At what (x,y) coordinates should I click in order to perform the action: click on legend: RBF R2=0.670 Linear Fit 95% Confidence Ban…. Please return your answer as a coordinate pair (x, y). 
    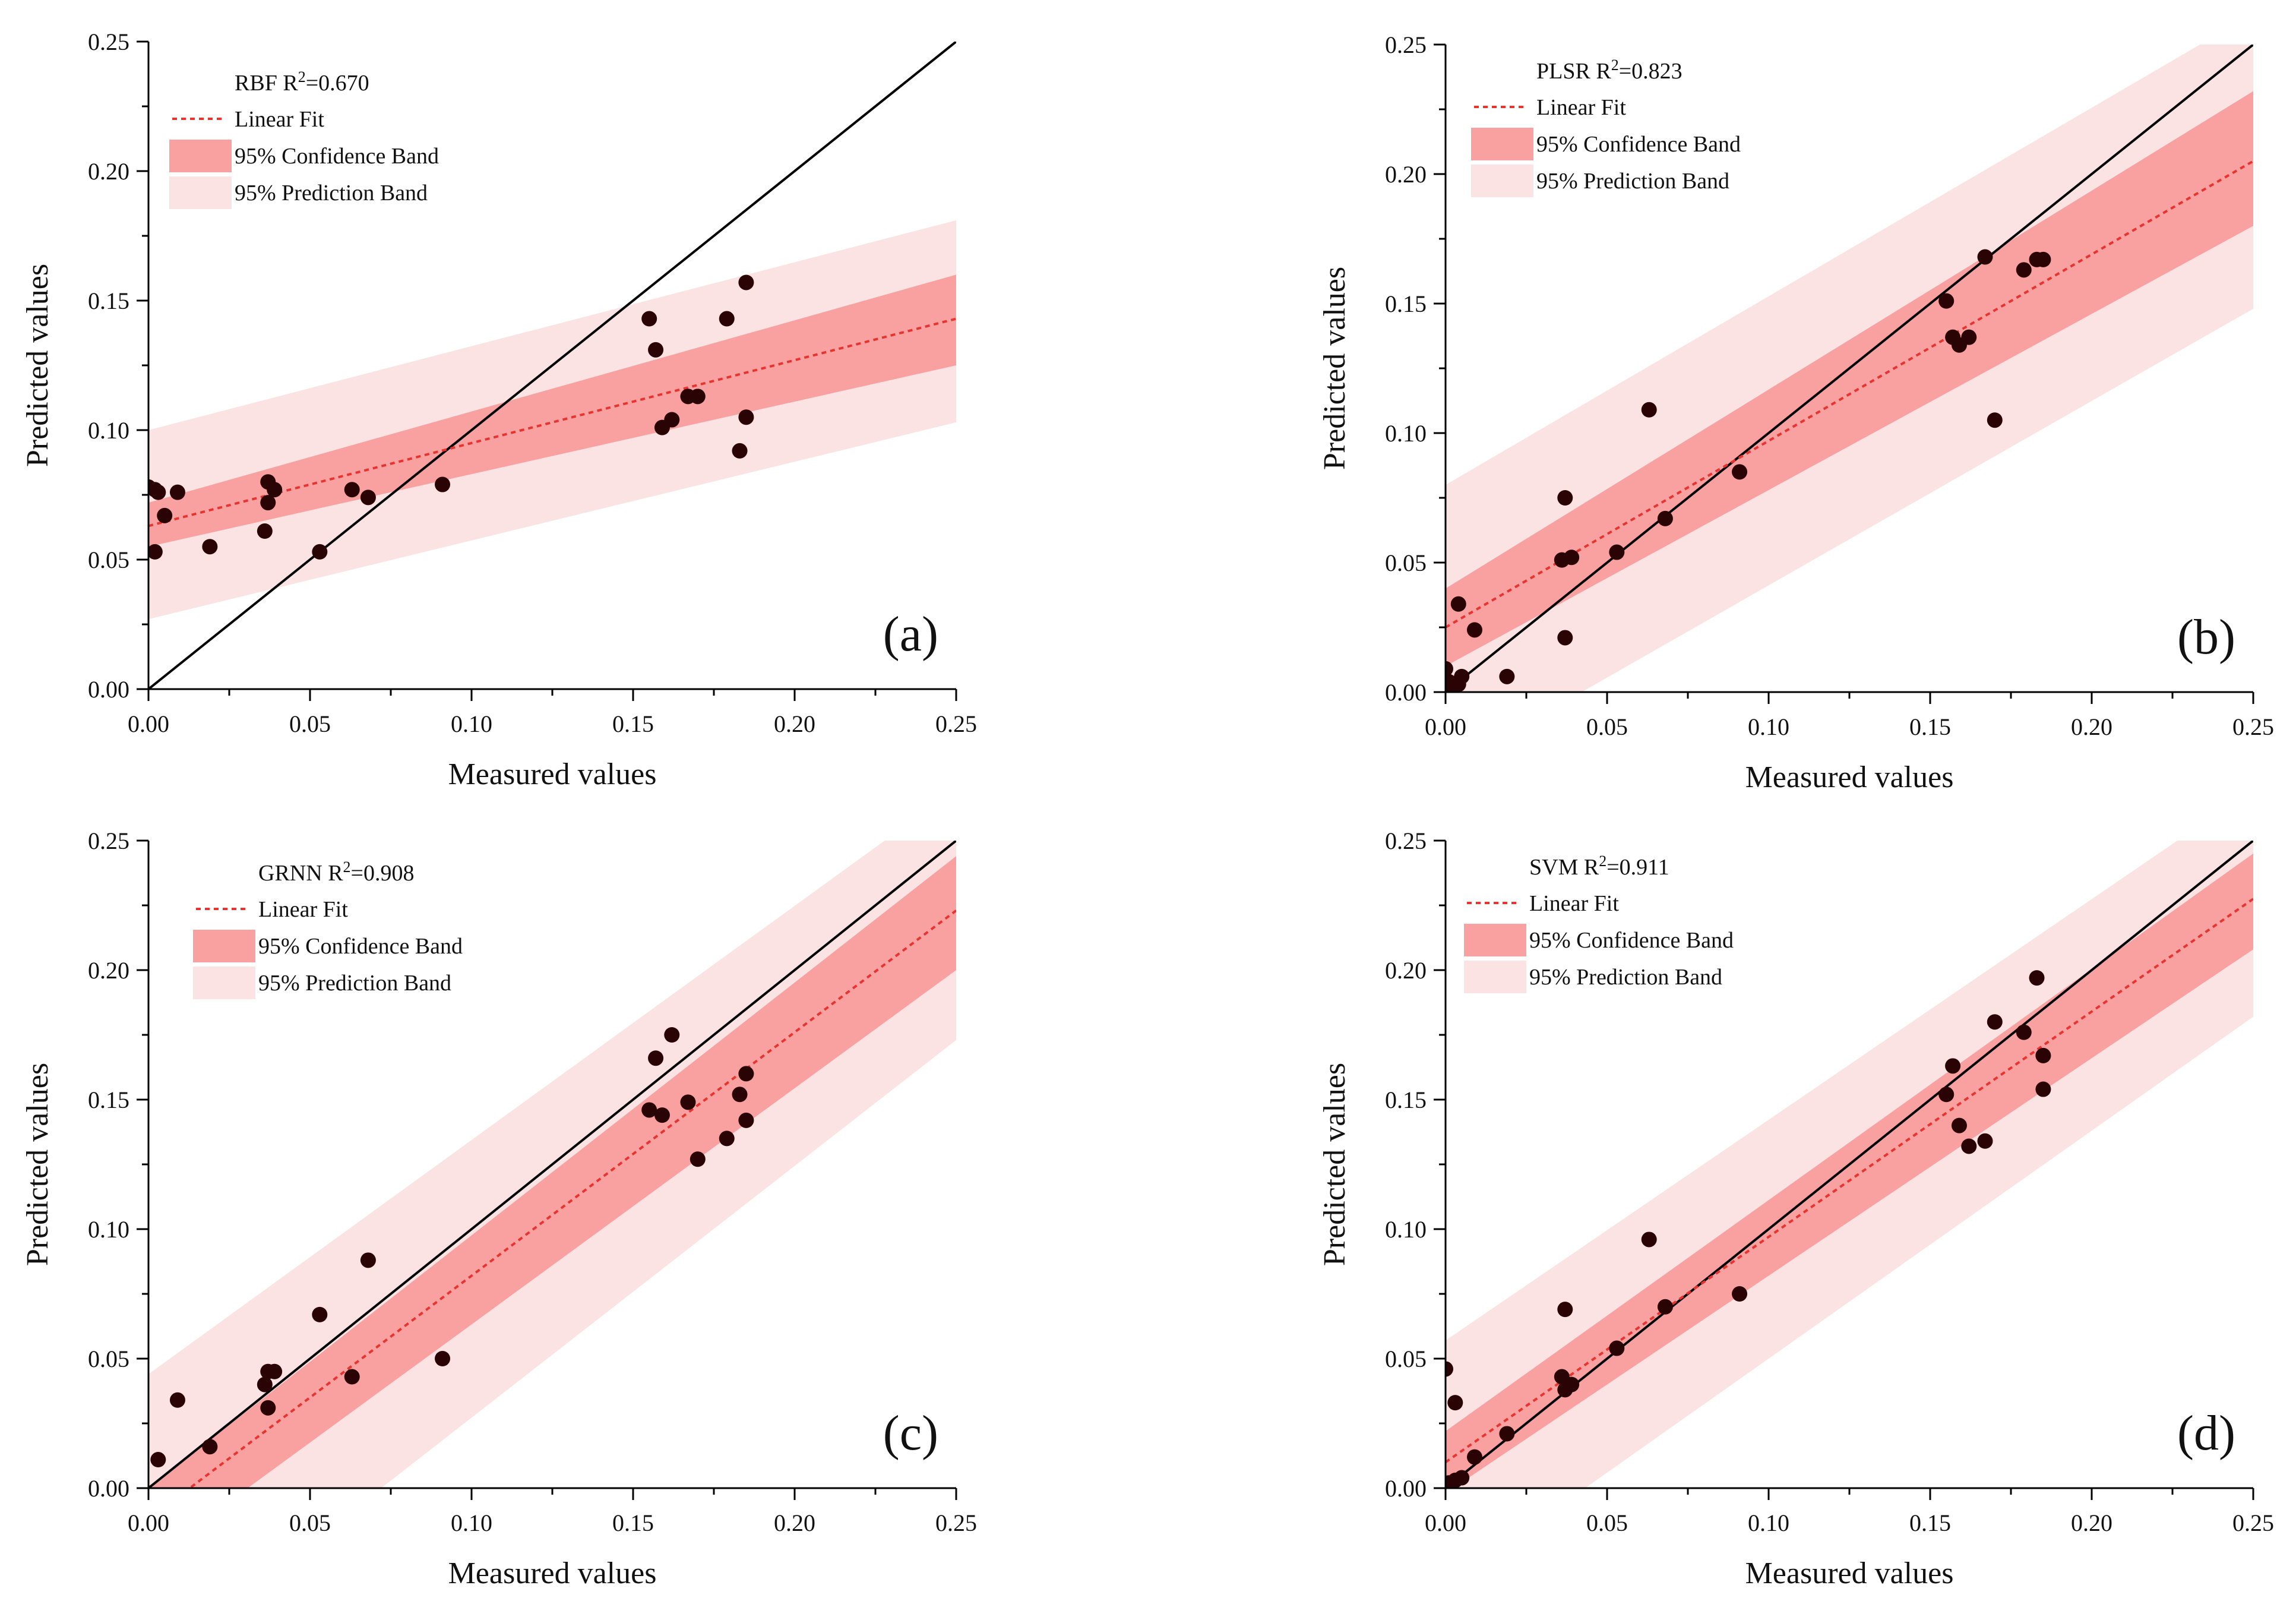
    Looking at the image, I should click on (304, 138).